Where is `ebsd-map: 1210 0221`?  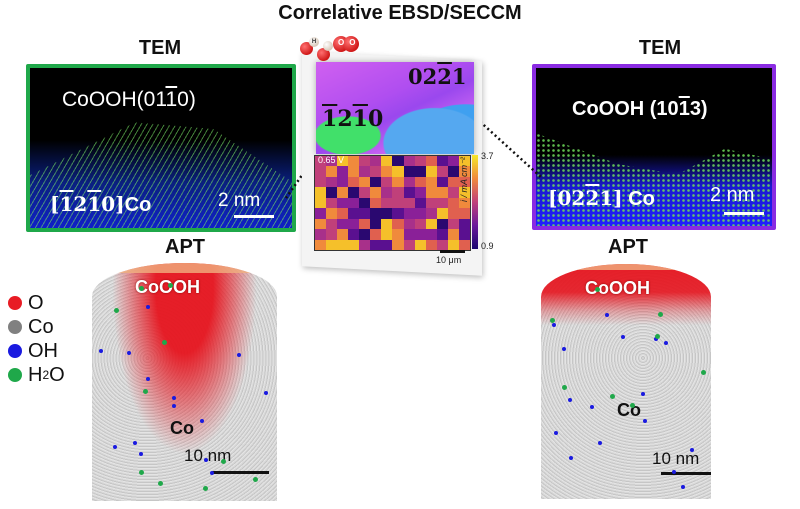 ebsd-map: 1210 0221 is located at coordinates (395, 108).